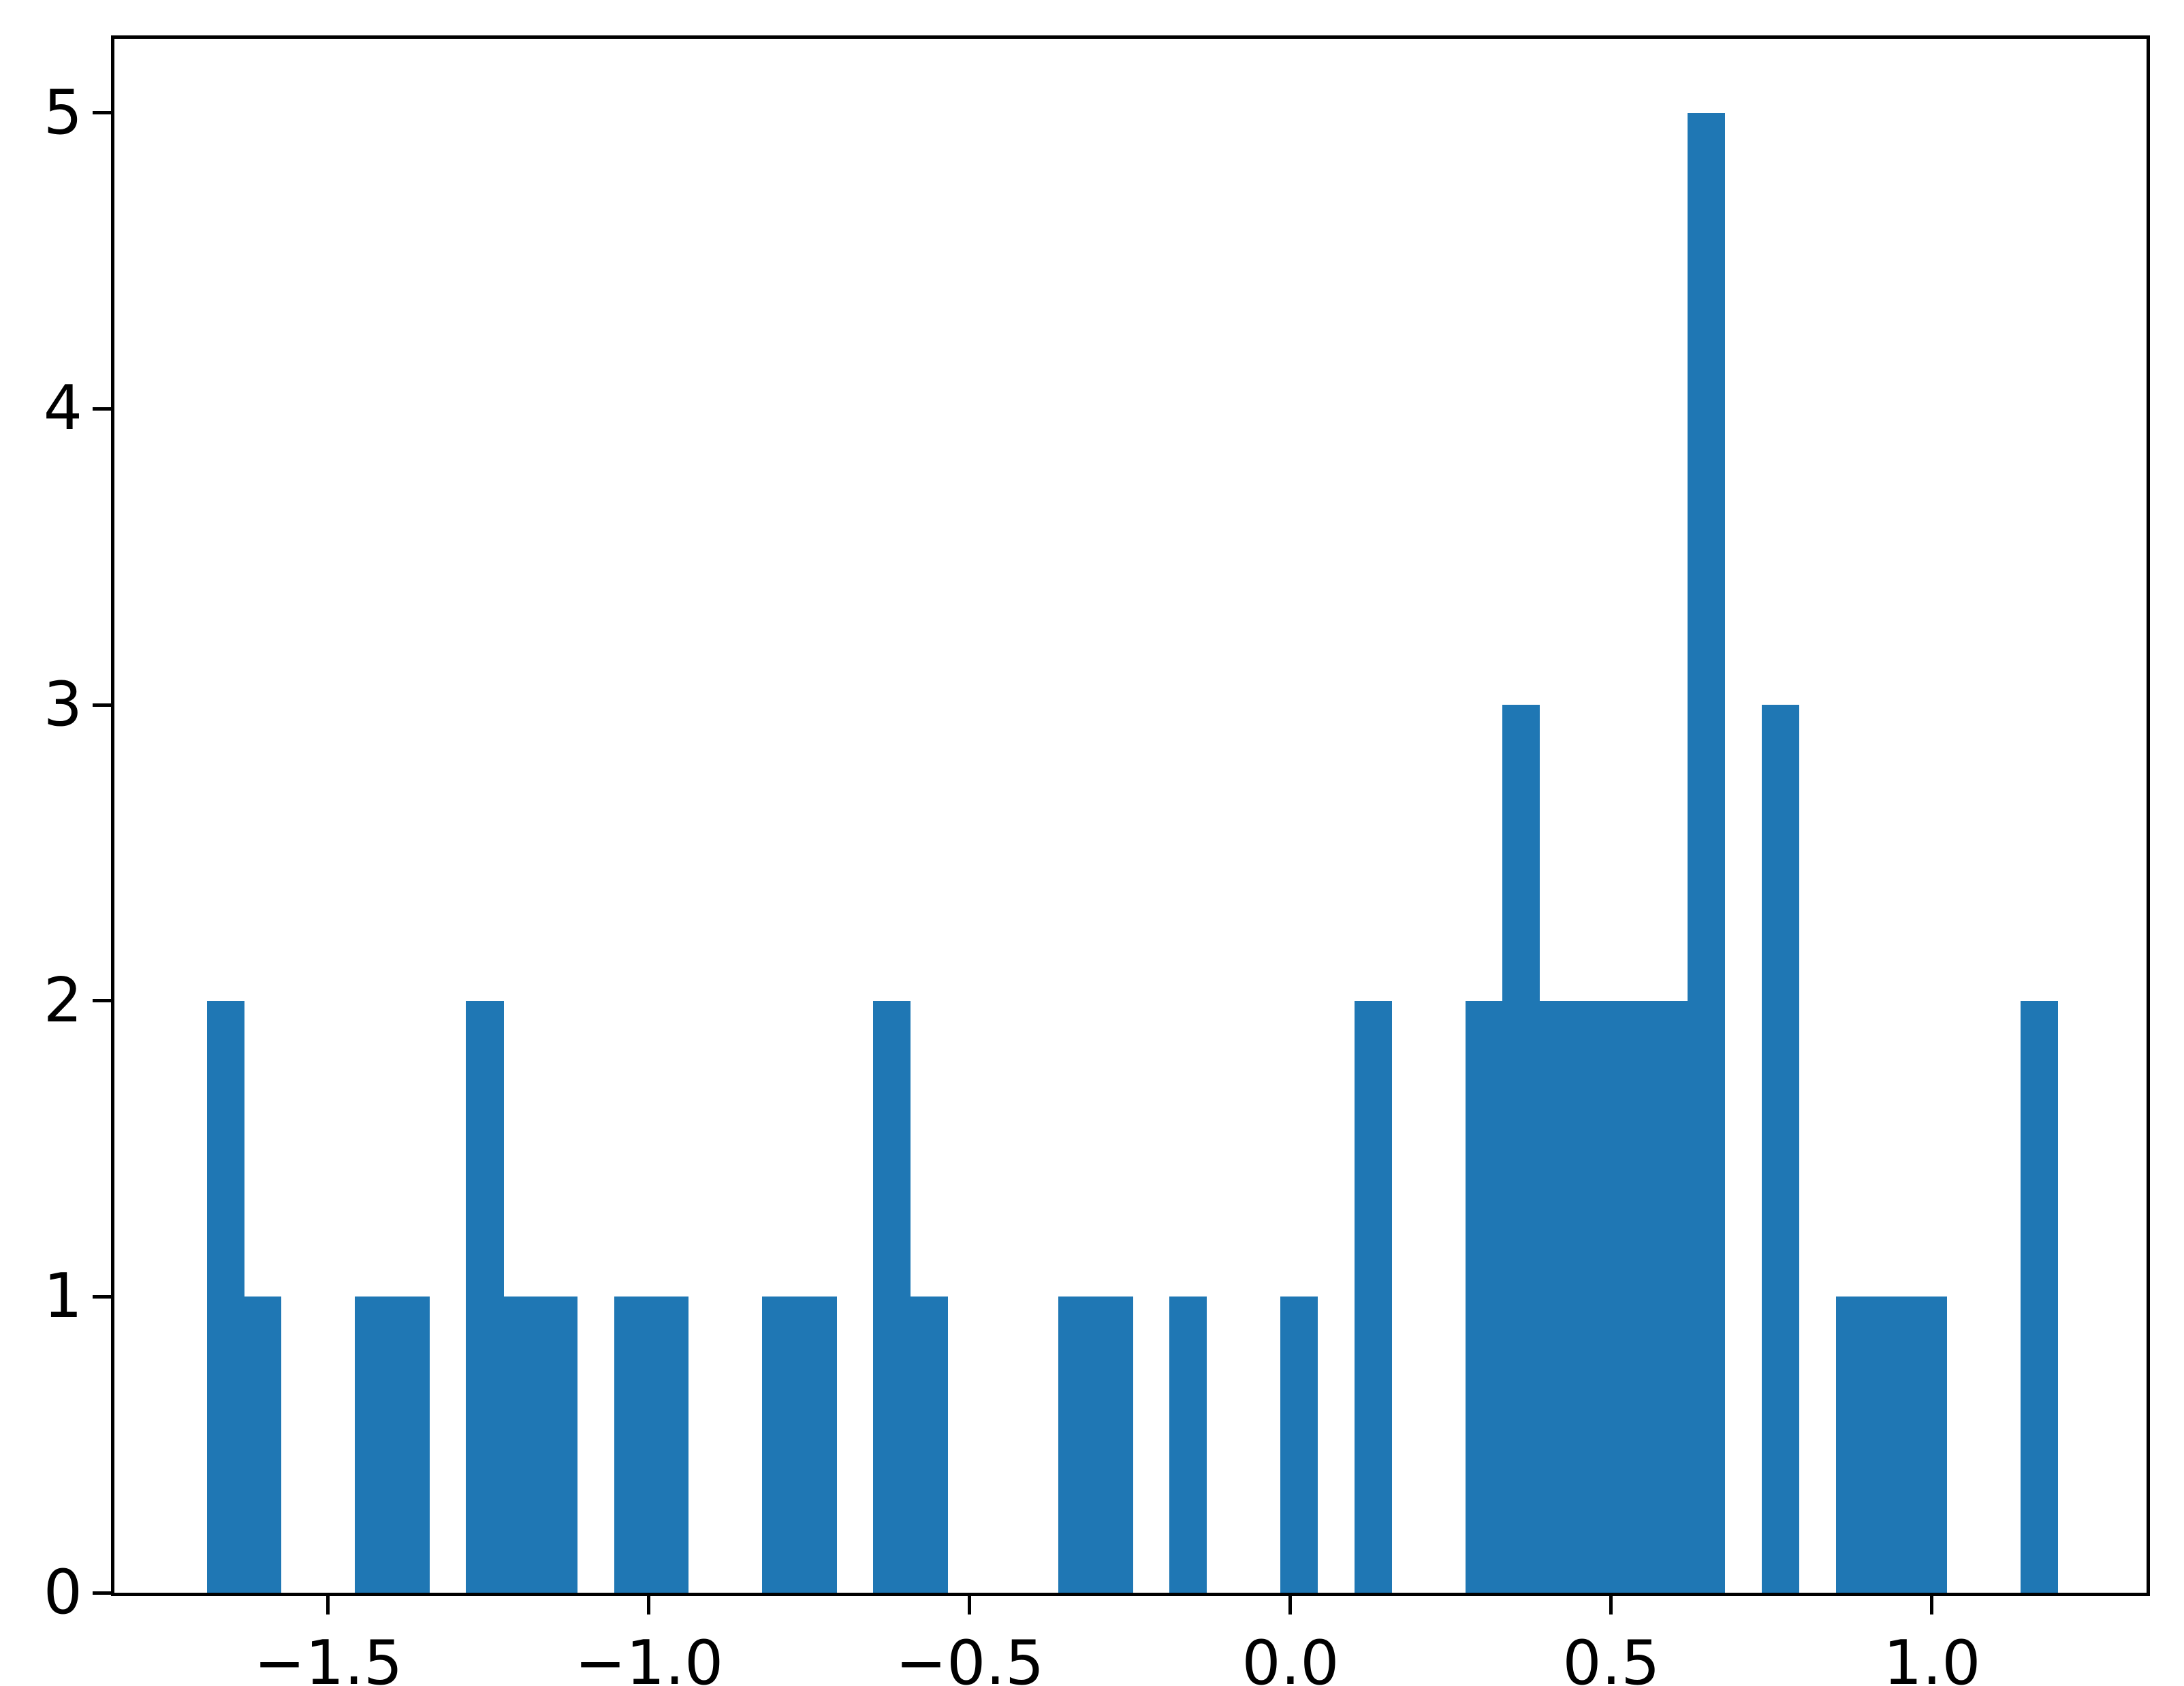  I want to click on y-tick-label: 3, so click(62, 705).